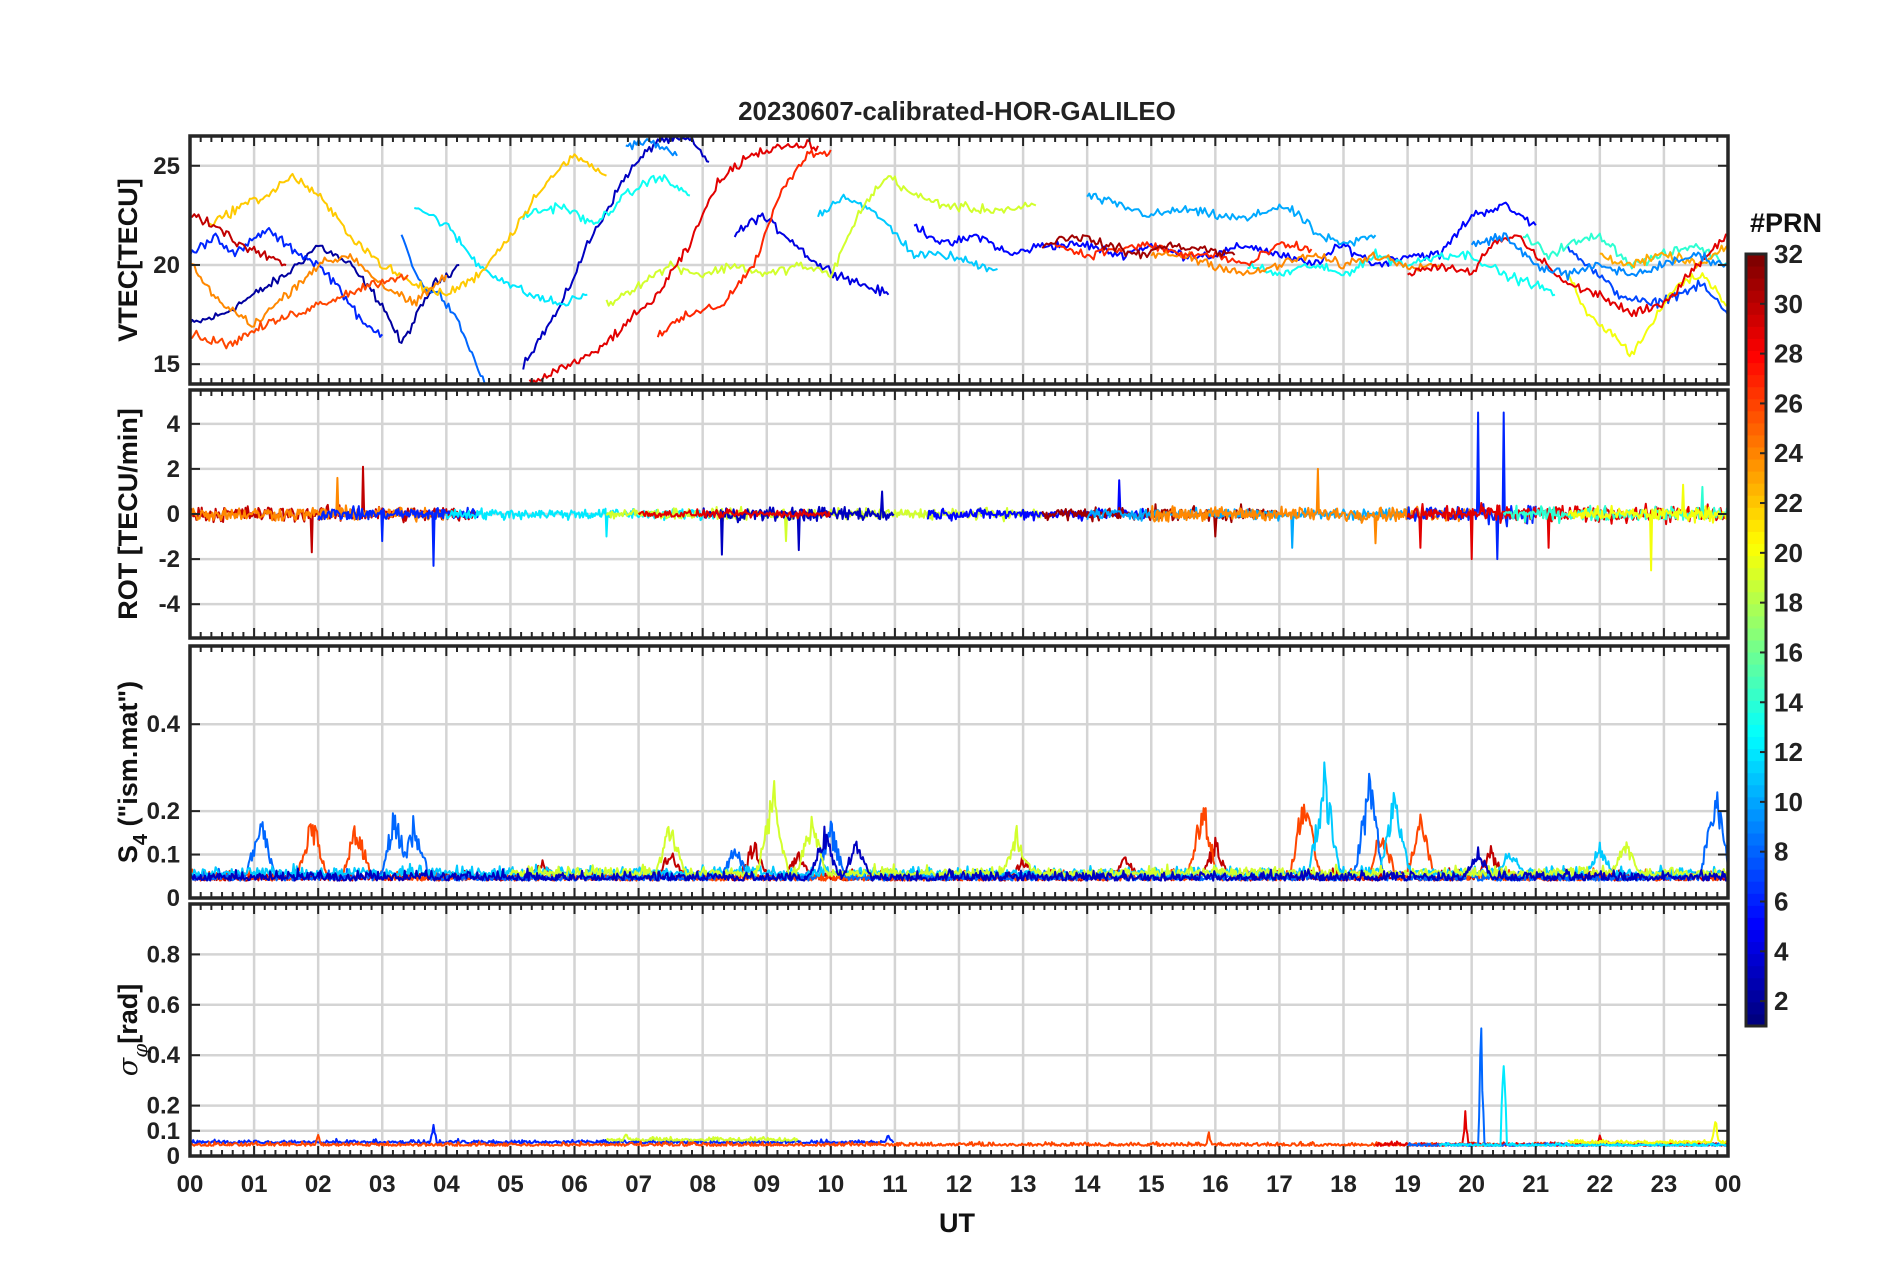 The height and width of the screenshot is (1272, 1902). Describe the element at coordinates (166, 265) in the screenshot. I see `y-tick-label: 20` at that location.